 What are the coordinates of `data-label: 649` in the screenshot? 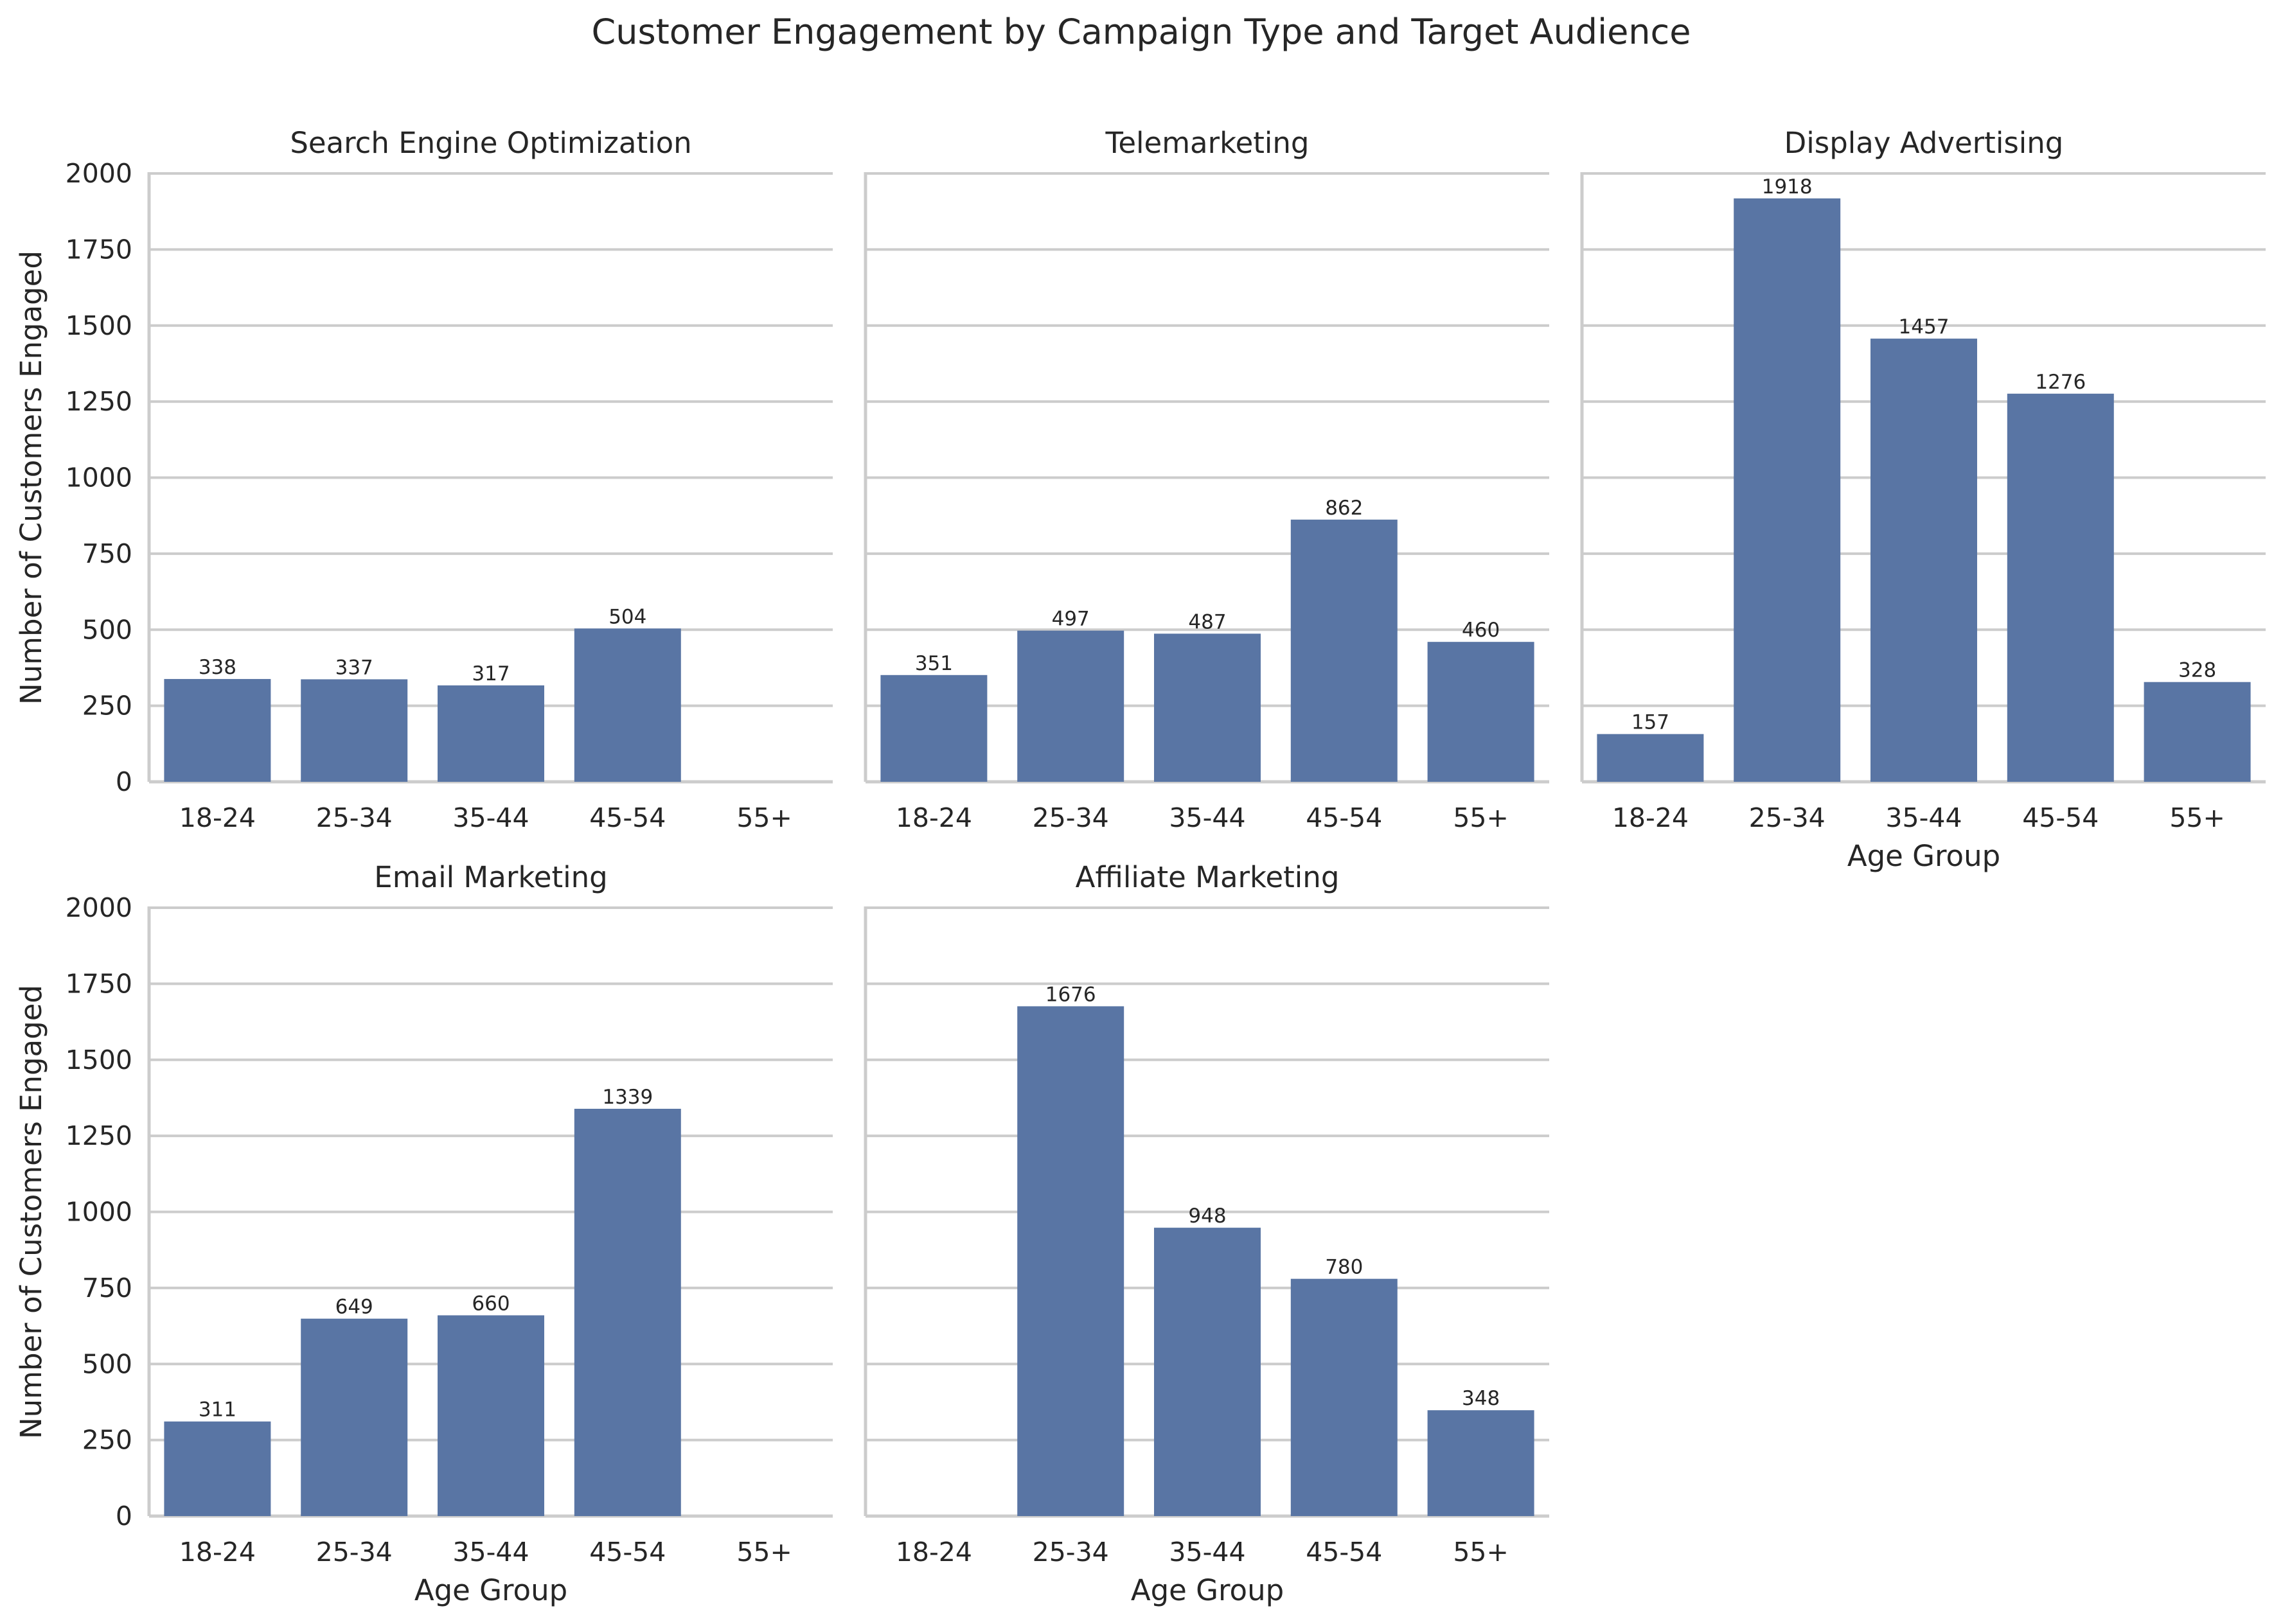 It's located at (354, 1307).